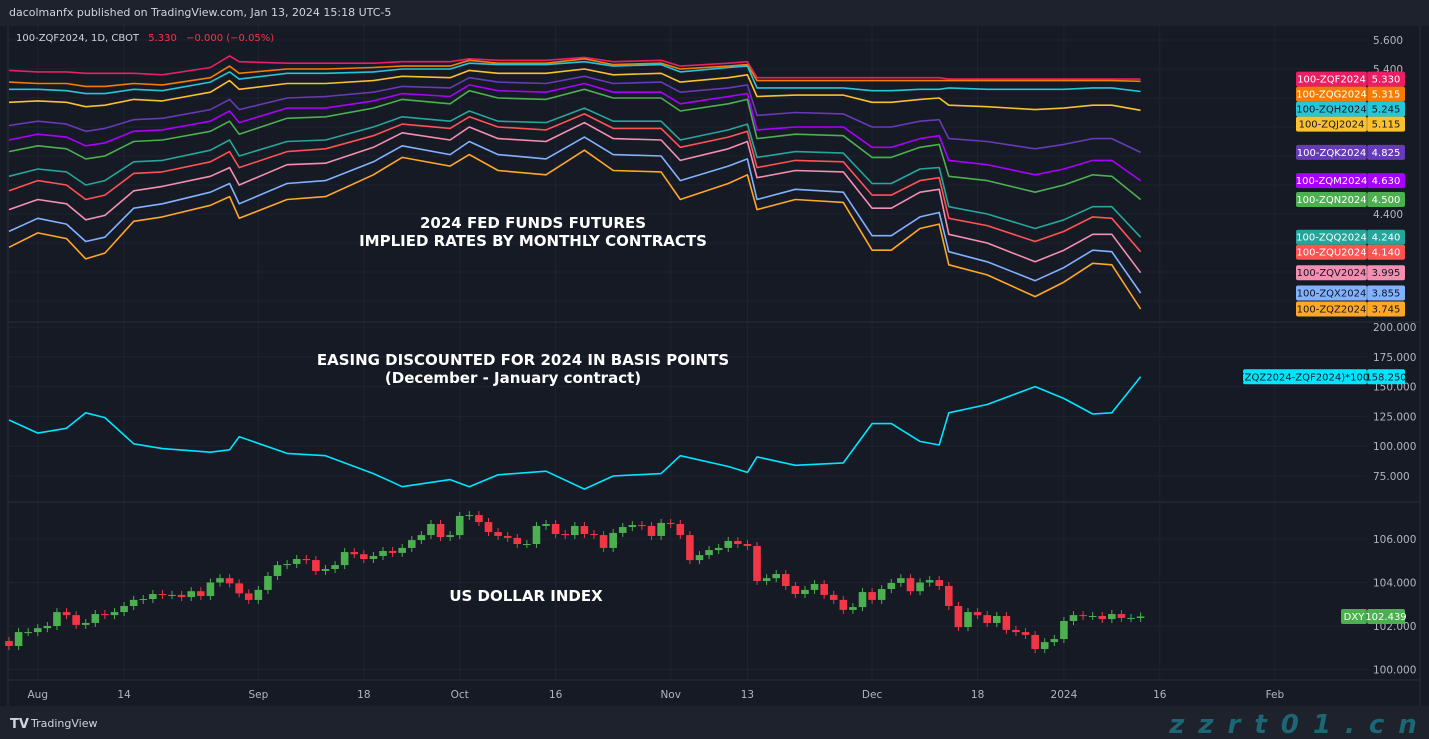 The image size is (1429, 739). I want to click on series-line-100-zqj2024, so click(574, 90).